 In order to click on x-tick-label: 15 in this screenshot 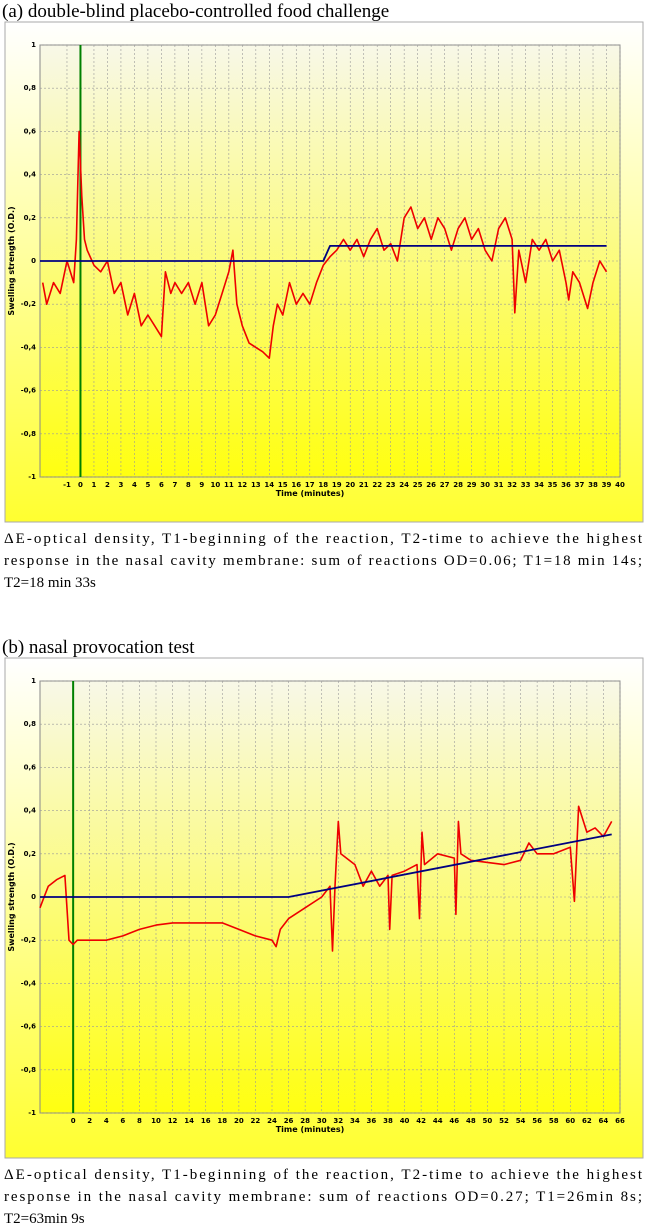, I will do `click(283, 485)`.